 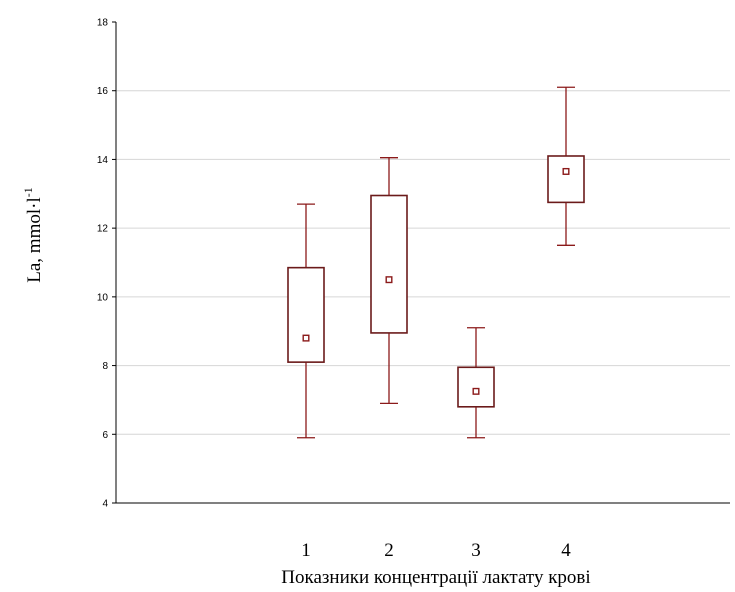 What do you see at coordinates (103, 229) in the screenshot?
I see `y-tick-label: 12` at bounding box center [103, 229].